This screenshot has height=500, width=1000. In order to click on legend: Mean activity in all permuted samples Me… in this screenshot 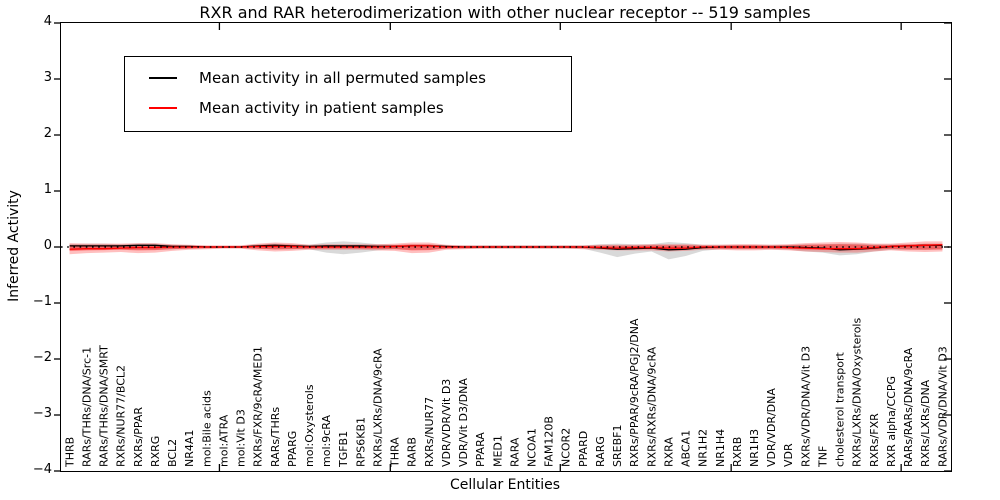, I will do `click(348, 94)`.